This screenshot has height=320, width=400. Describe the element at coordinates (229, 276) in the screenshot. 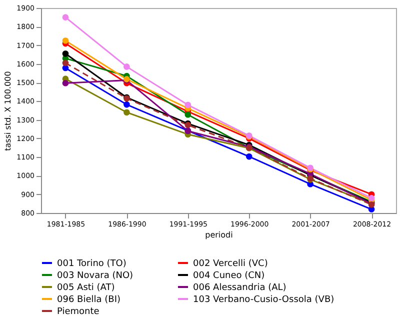

I see `legend-label: 004 Cuneo (CN)` at that location.